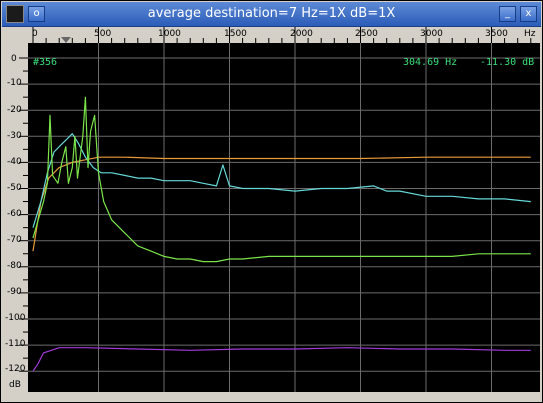 This screenshot has width=543, height=403. What do you see at coordinates (15, 318) in the screenshot?
I see `y-tick-label: -100` at bounding box center [15, 318].